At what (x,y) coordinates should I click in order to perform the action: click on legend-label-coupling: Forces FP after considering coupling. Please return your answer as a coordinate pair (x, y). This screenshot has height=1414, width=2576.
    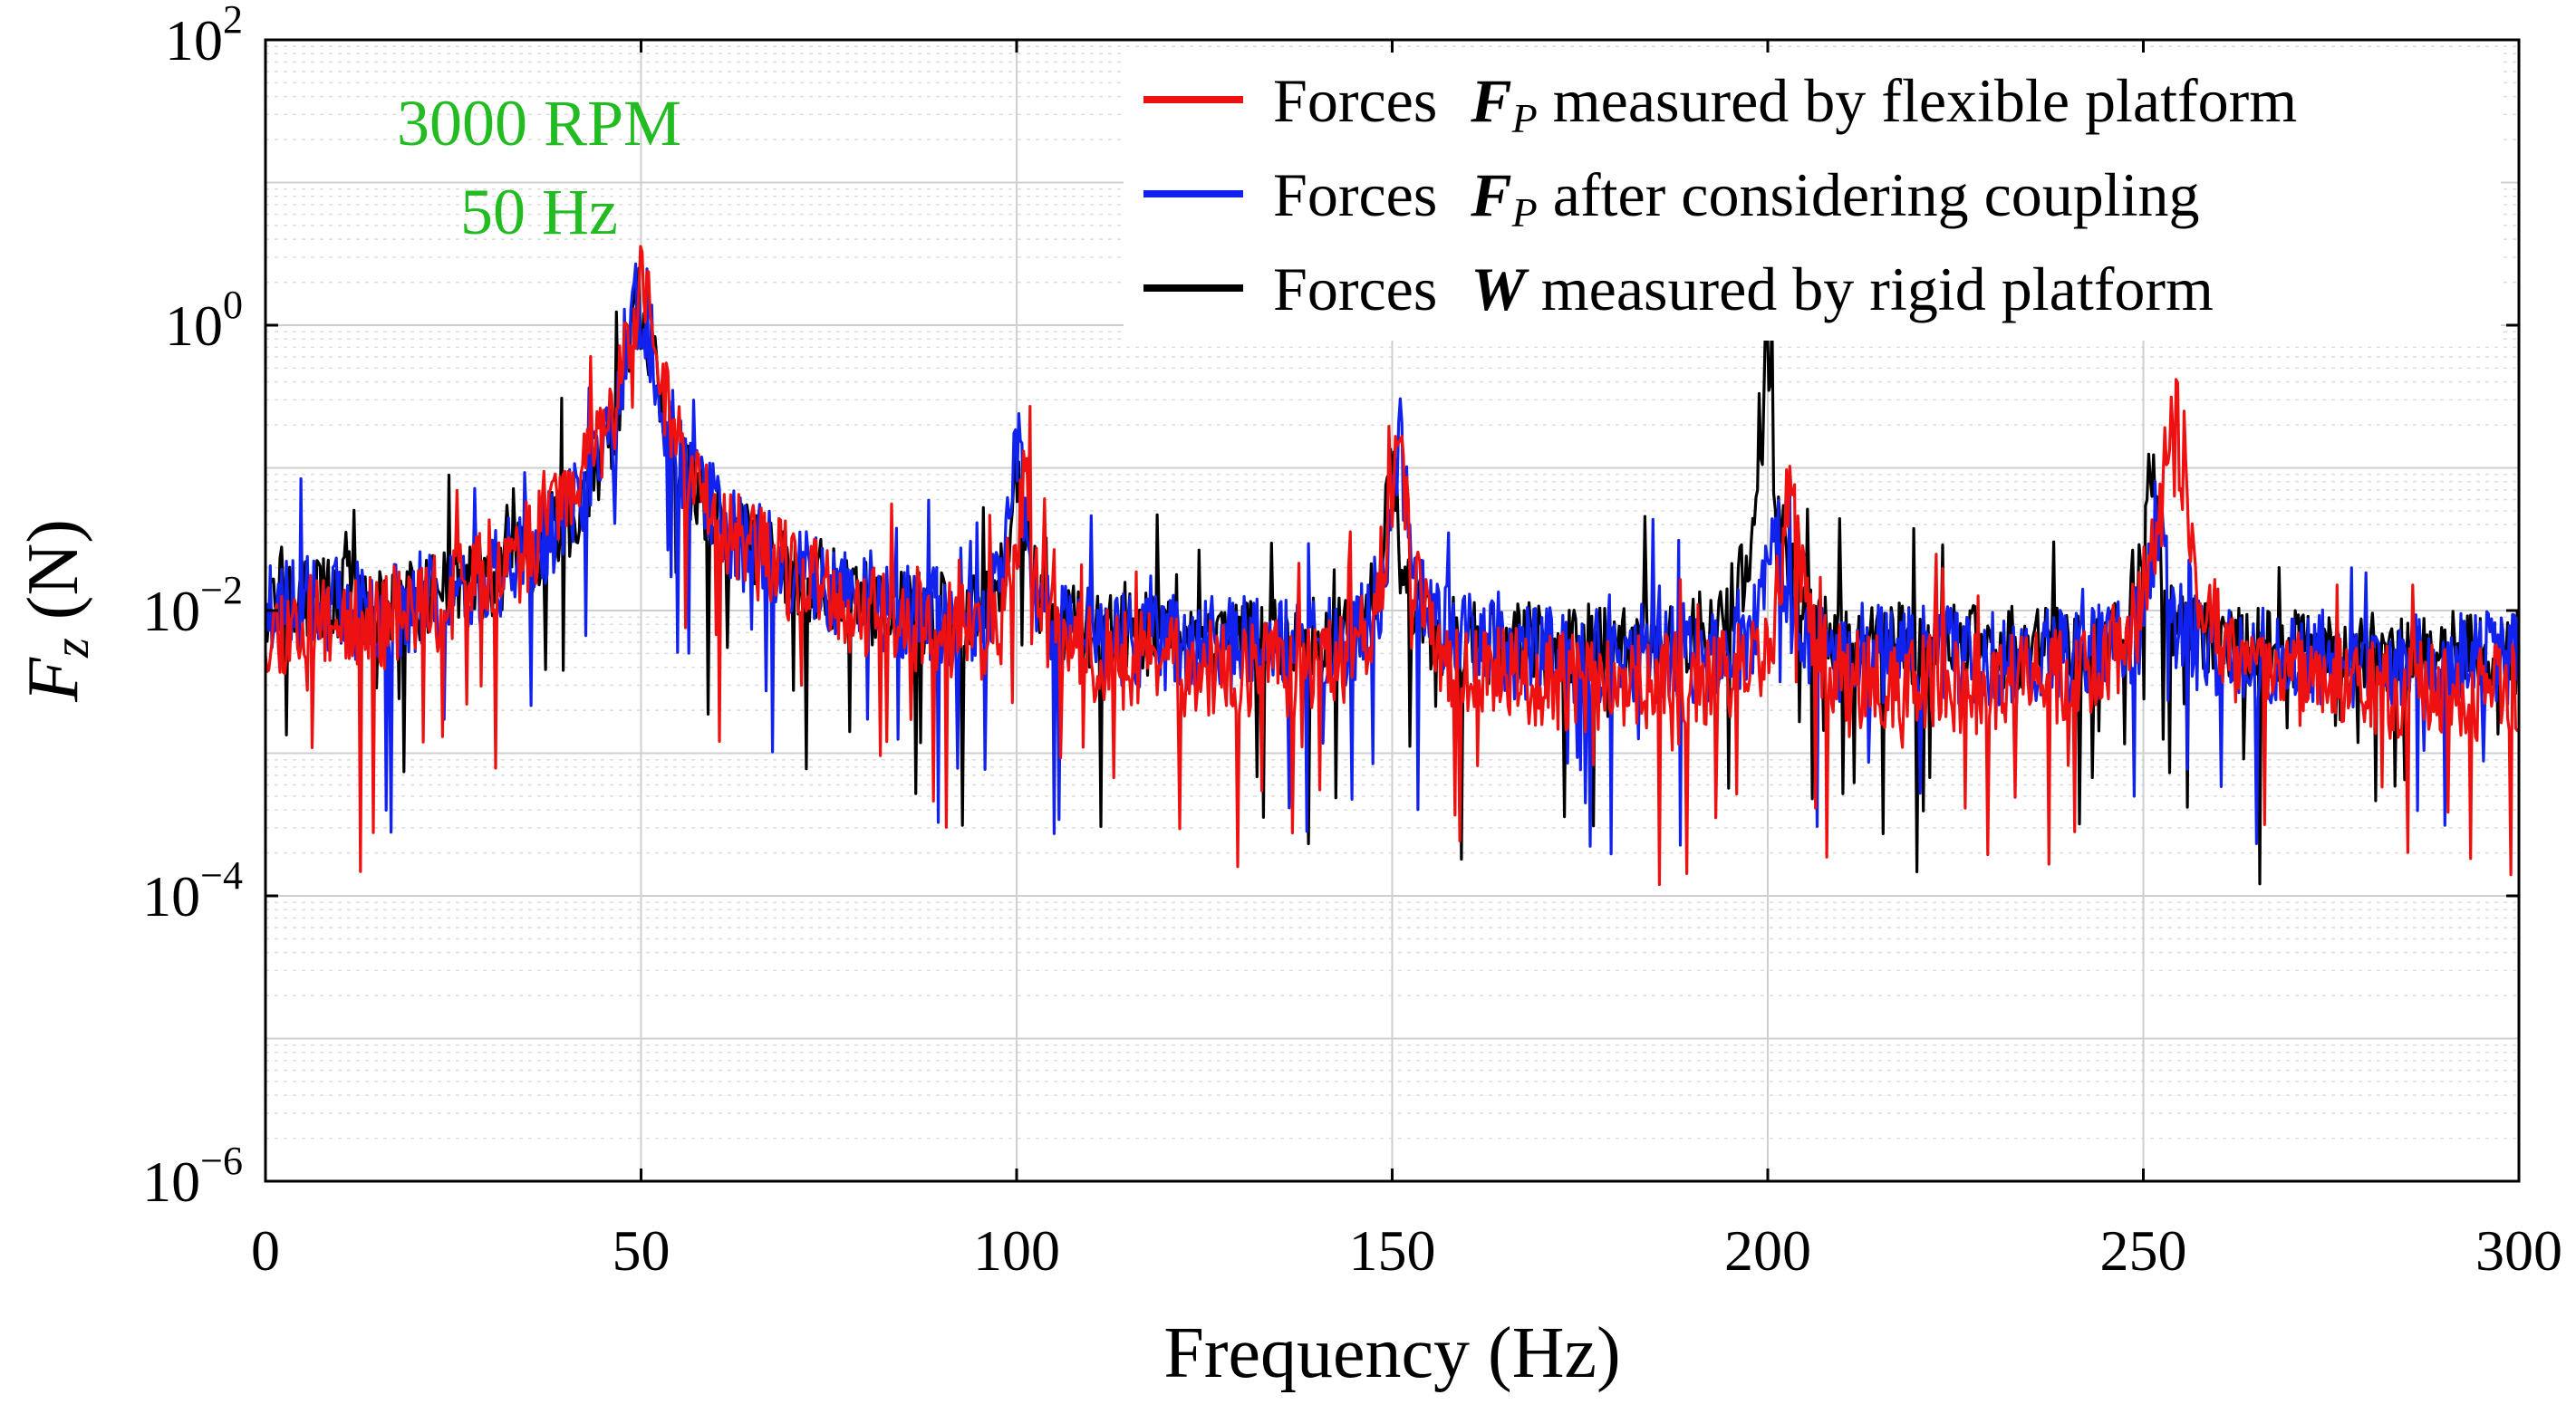
    Looking at the image, I should click on (1736, 198).